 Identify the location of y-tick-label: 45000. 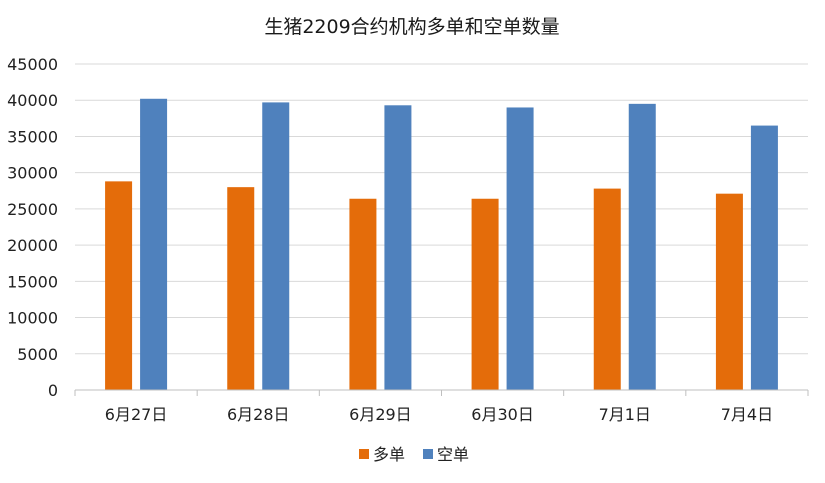
(32, 64).